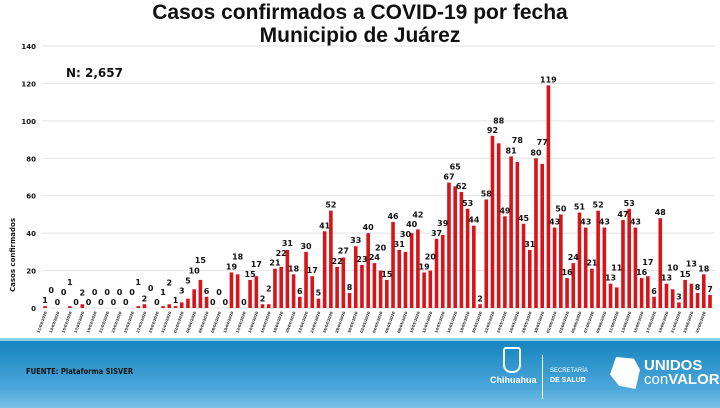 The width and height of the screenshot is (720, 408). What do you see at coordinates (536, 152) in the screenshot?
I see `data-label: 80` at bounding box center [536, 152].